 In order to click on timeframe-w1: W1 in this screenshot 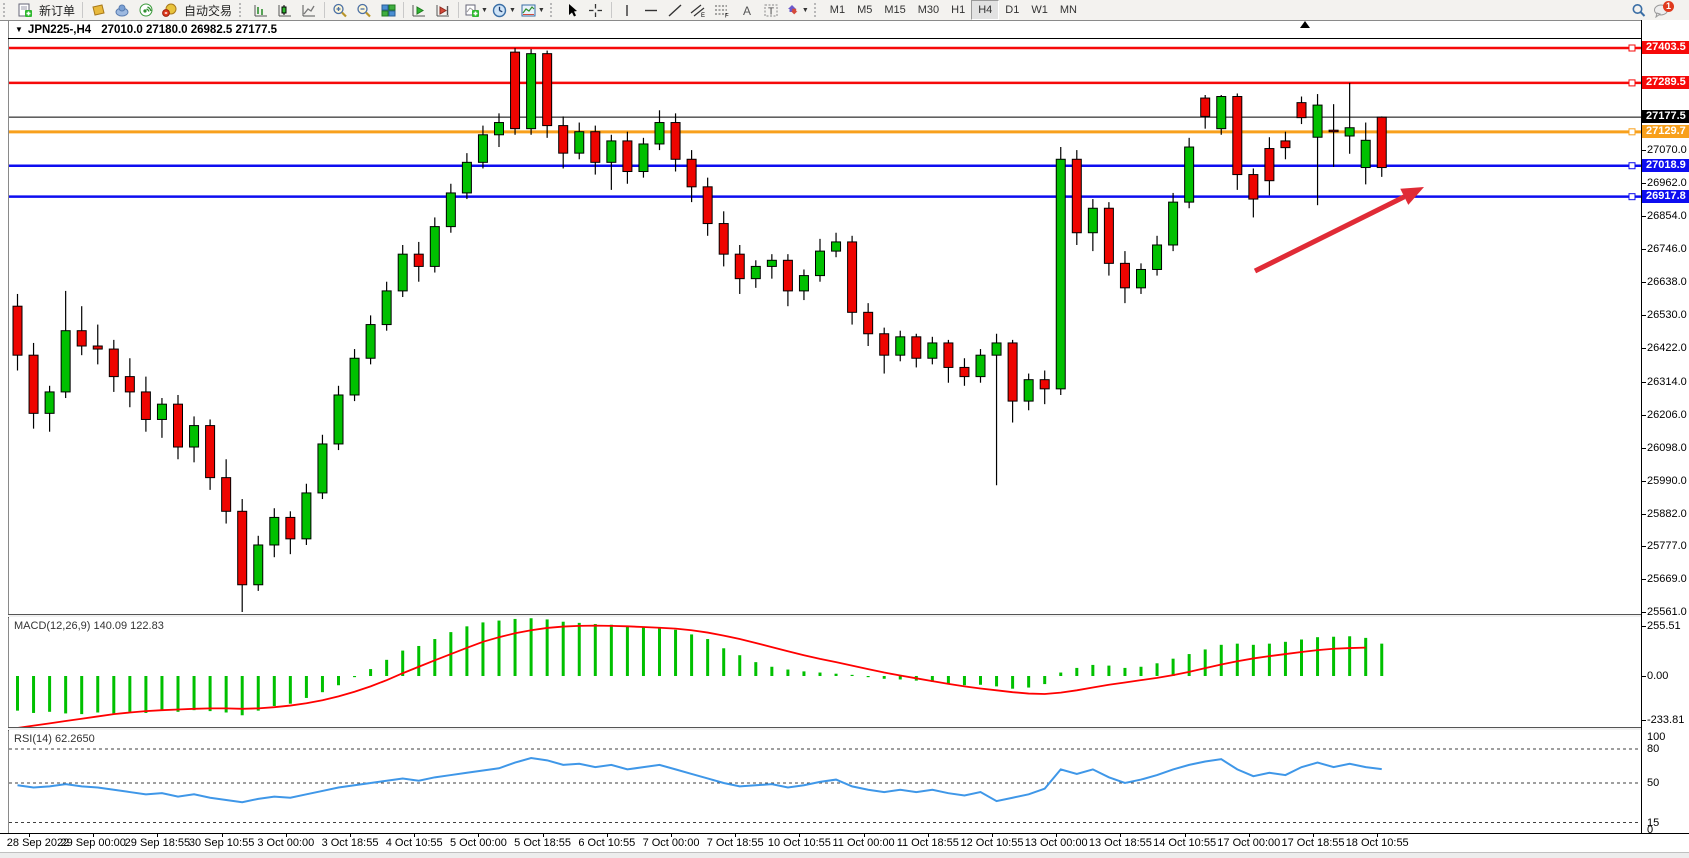, I will do `click(1039, 10)`.